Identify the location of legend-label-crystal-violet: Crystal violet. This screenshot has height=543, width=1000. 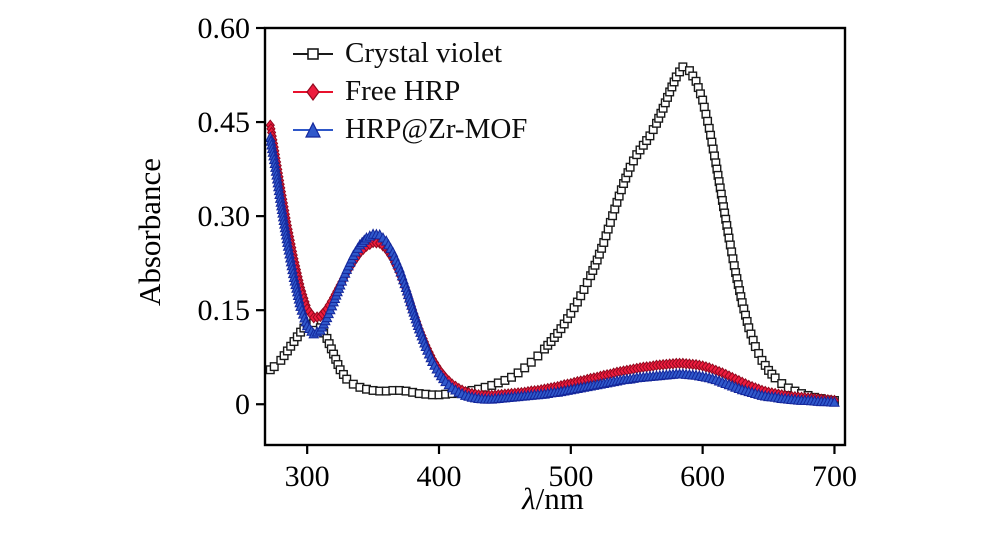
(424, 53).